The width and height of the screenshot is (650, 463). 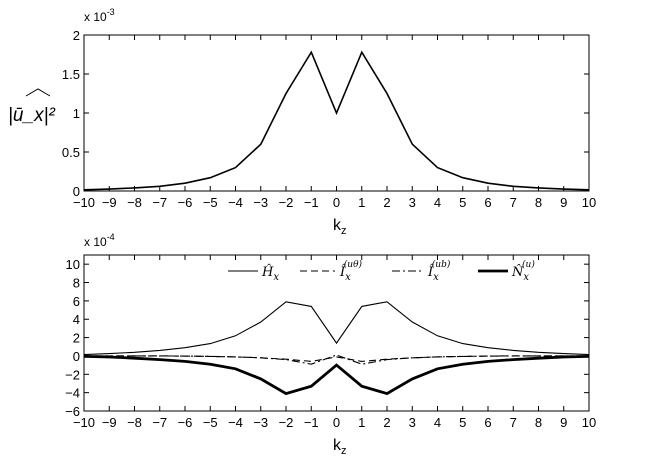 I want to click on bottom-y-tick-label: 10, so click(x=73, y=264).